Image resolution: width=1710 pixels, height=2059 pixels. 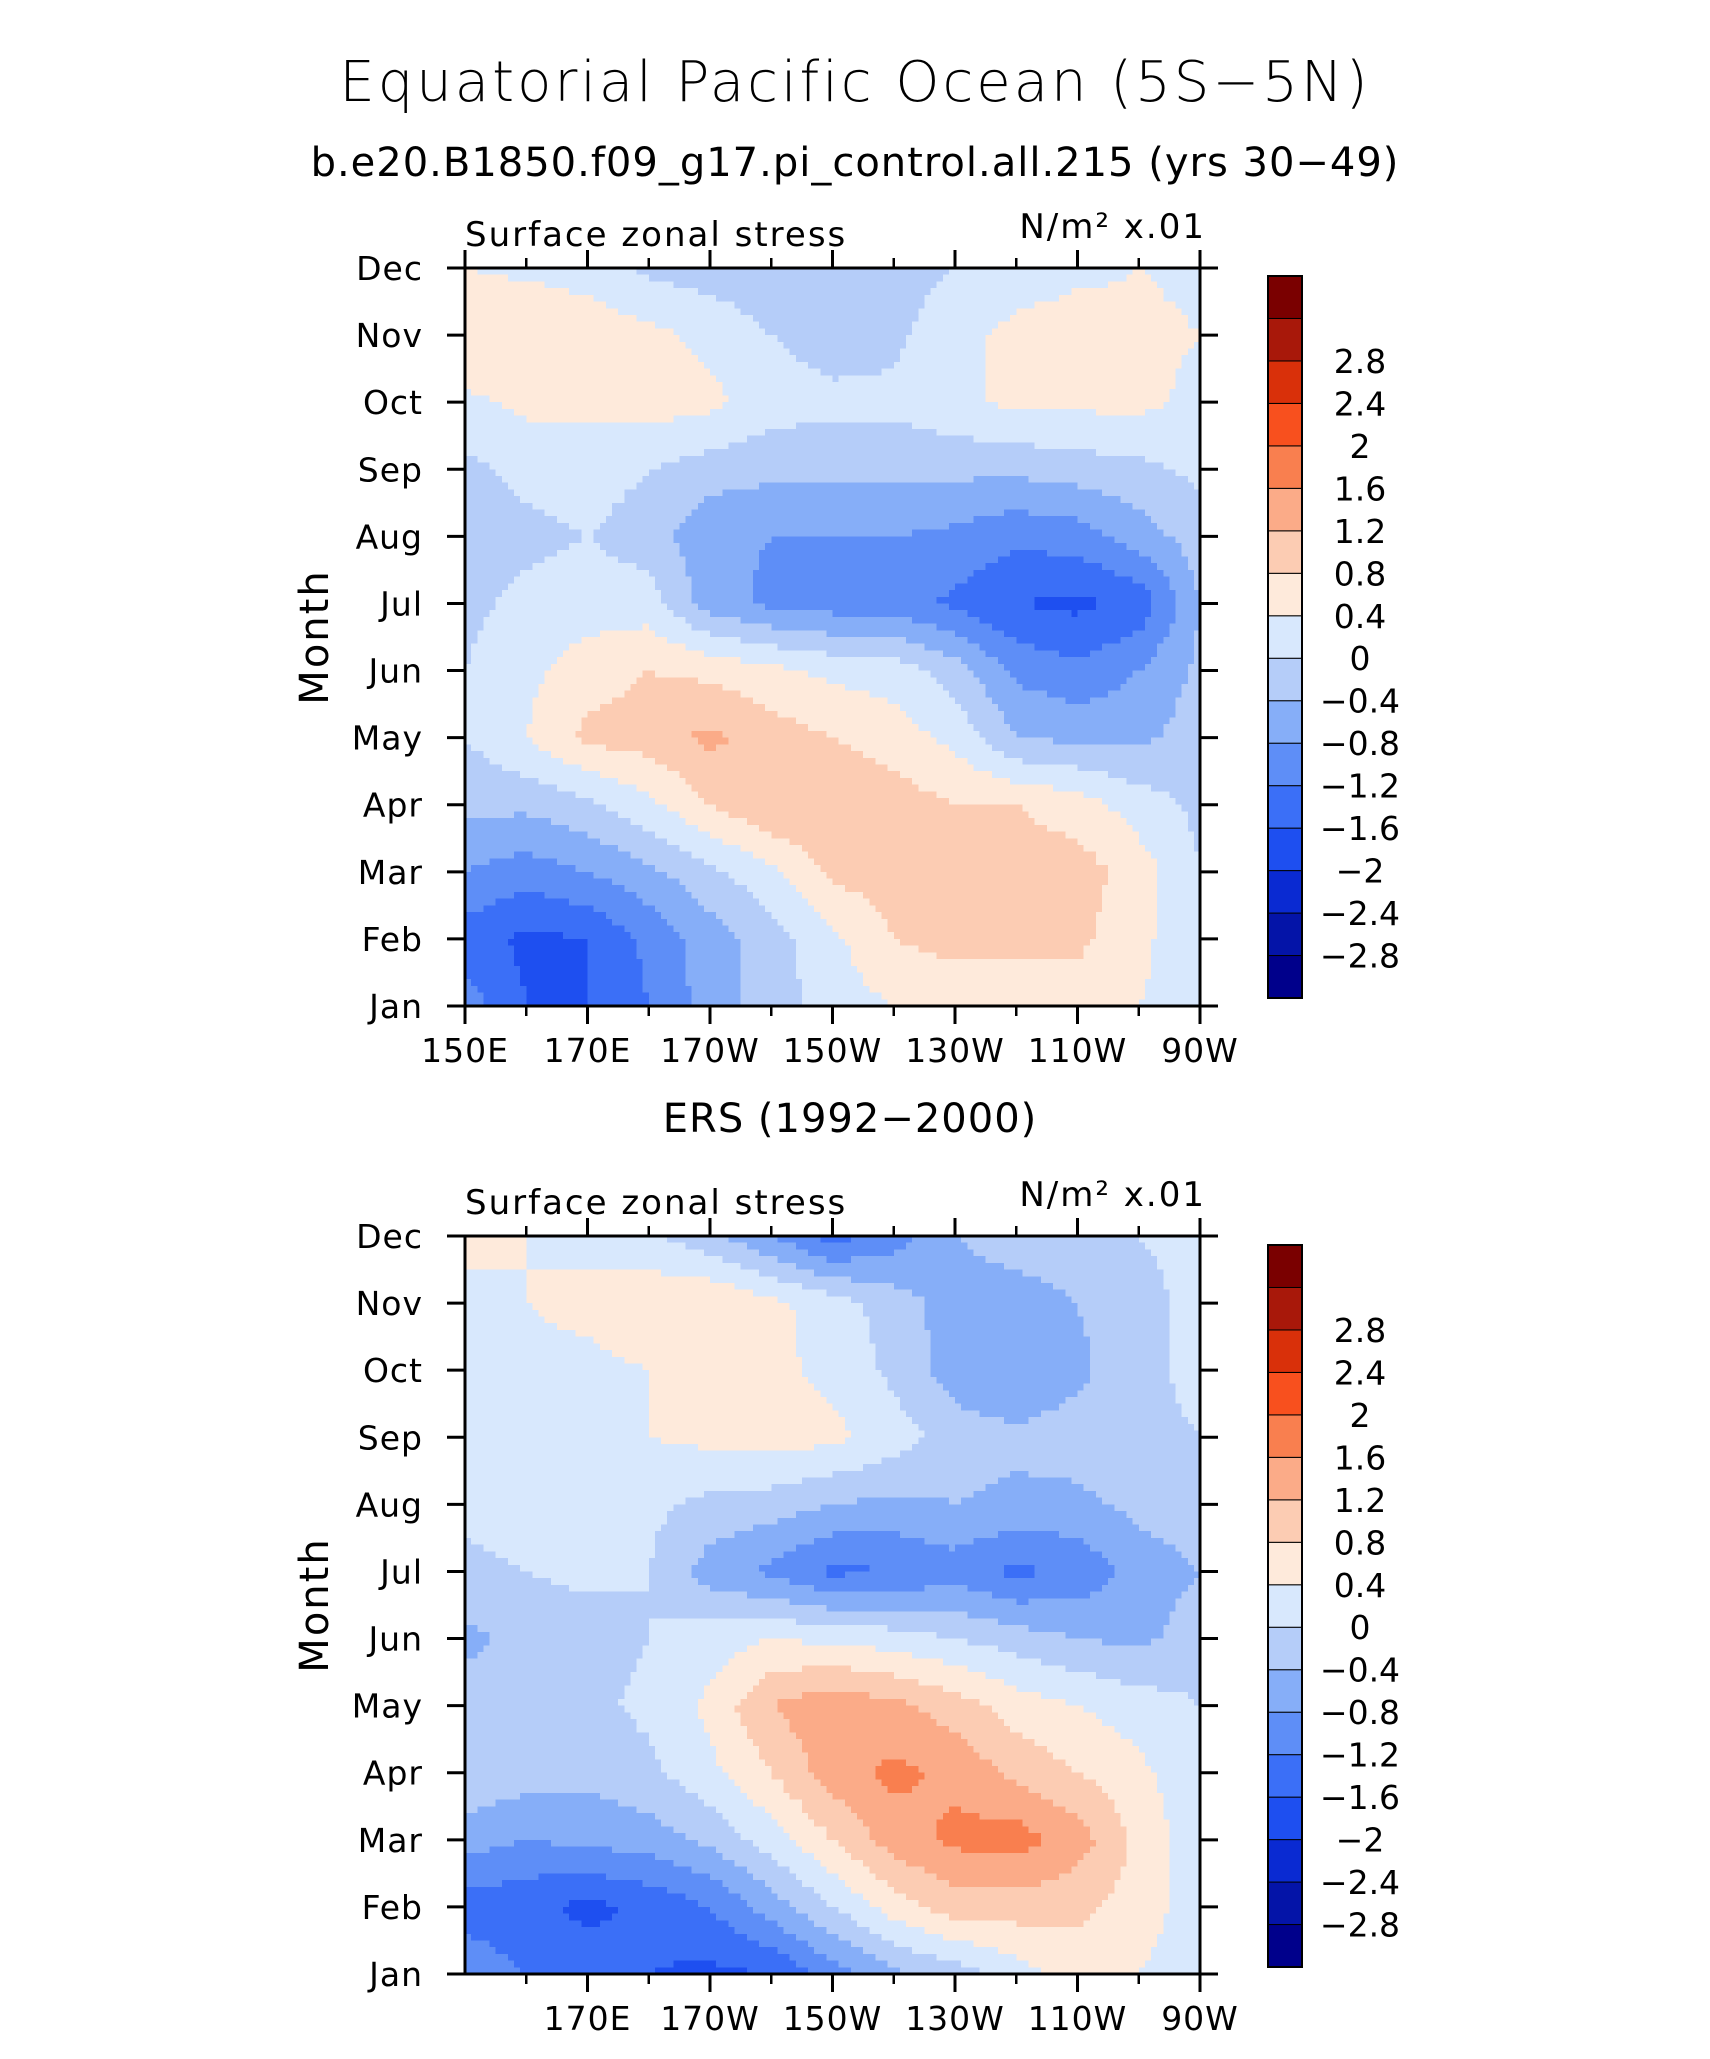 I want to click on x-tick-label: 90W, so click(x=1200, y=2018).